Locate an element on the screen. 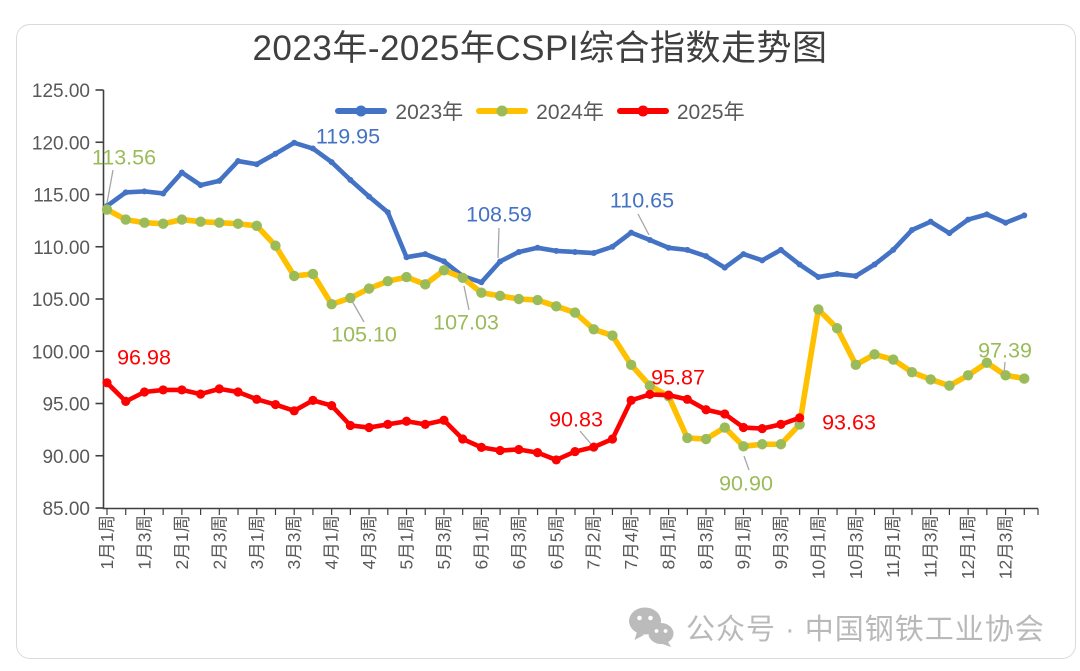 The image size is (1080, 671). x-axis-label: 11月1周 is located at coordinates (893, 546).